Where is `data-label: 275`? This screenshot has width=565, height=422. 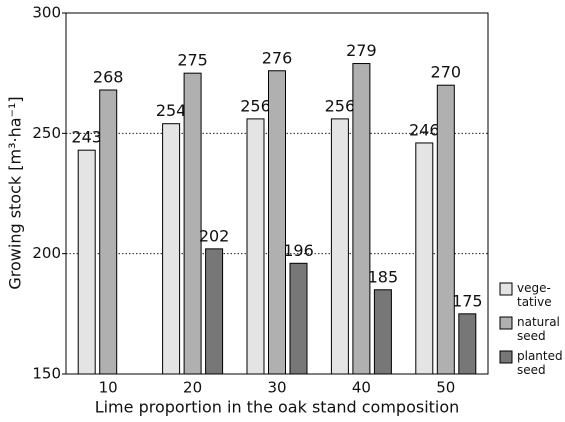
data-label: 275 is located at coordinates (192, 60).